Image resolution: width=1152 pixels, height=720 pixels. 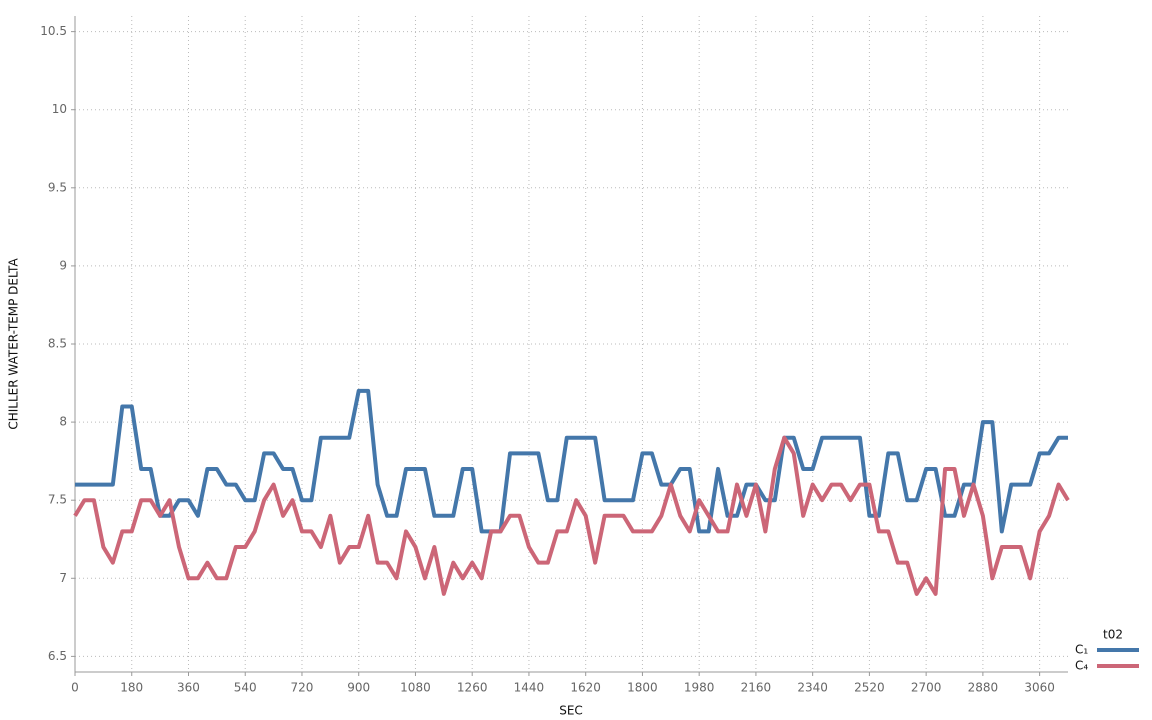 I want to click on legend-title: t02, so click(x=1113, y=635).